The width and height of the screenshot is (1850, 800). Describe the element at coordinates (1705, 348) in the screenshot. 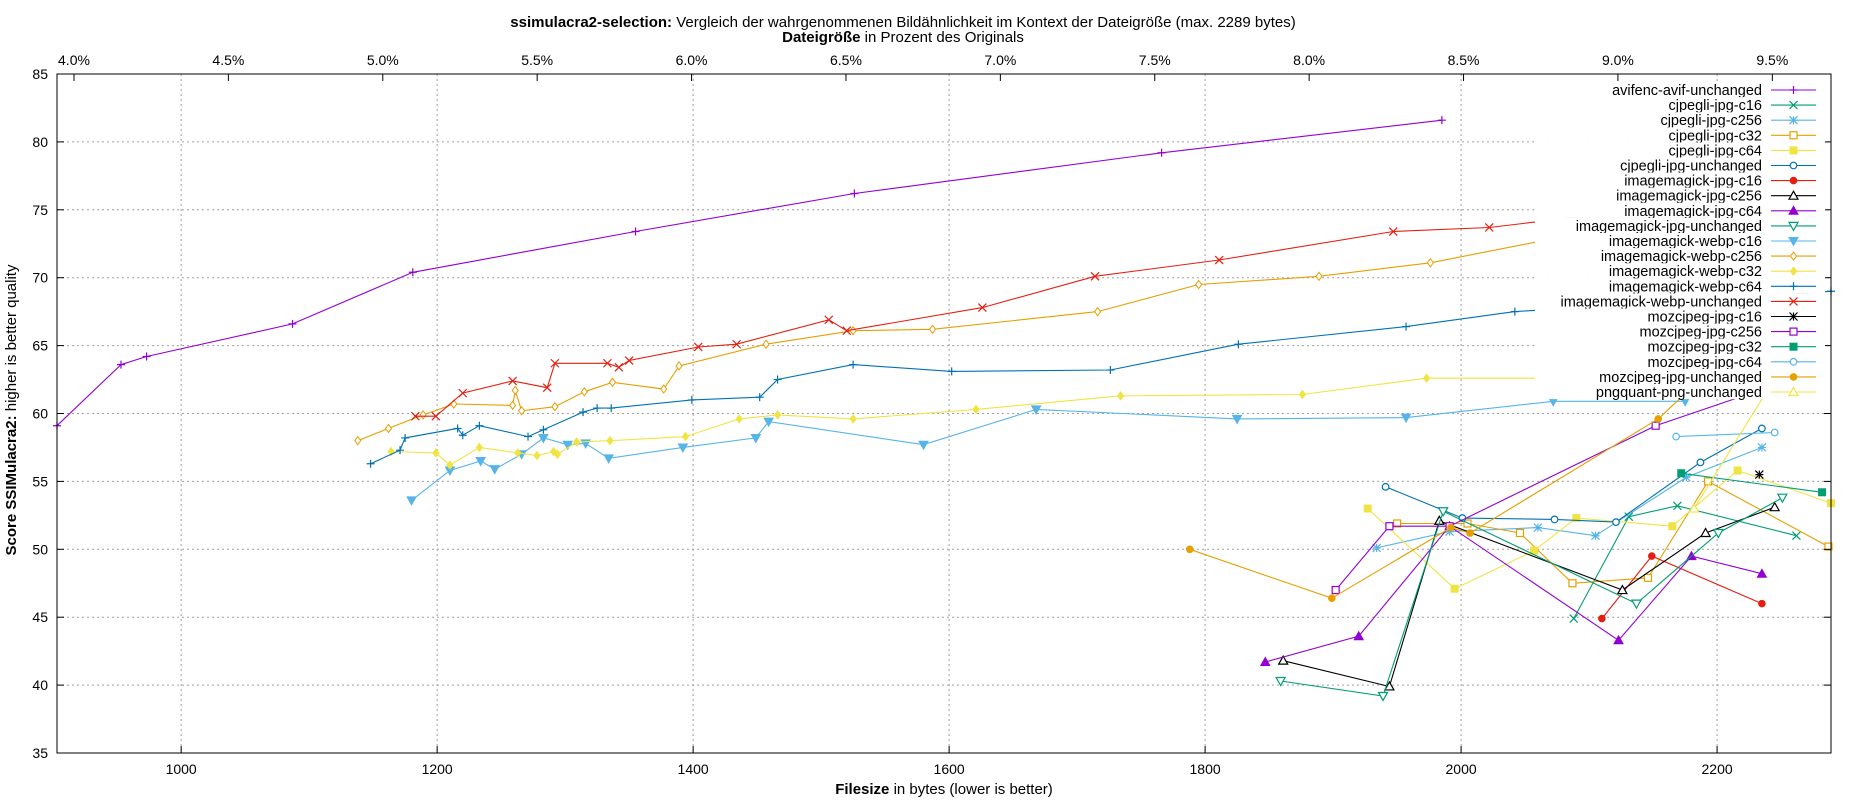

I see `legend-label: mozcjpeg-jpg-c32` at that location.